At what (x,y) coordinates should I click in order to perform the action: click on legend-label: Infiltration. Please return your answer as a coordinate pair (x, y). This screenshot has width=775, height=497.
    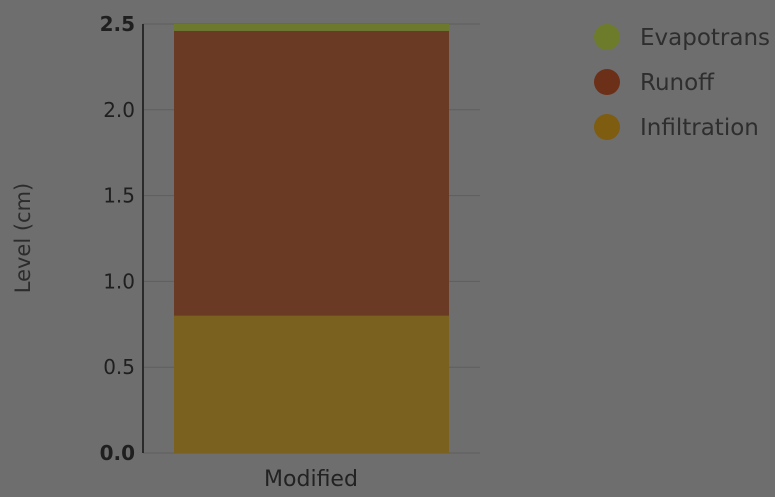
    Looking at the image, I should click on (699, 128).